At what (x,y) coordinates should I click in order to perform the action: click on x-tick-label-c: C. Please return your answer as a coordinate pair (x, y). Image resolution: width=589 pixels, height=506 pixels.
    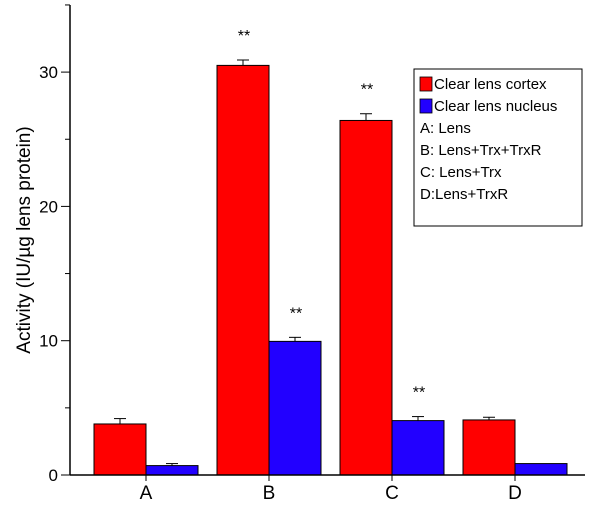
    Looking at the image, I should click on (392, 493).